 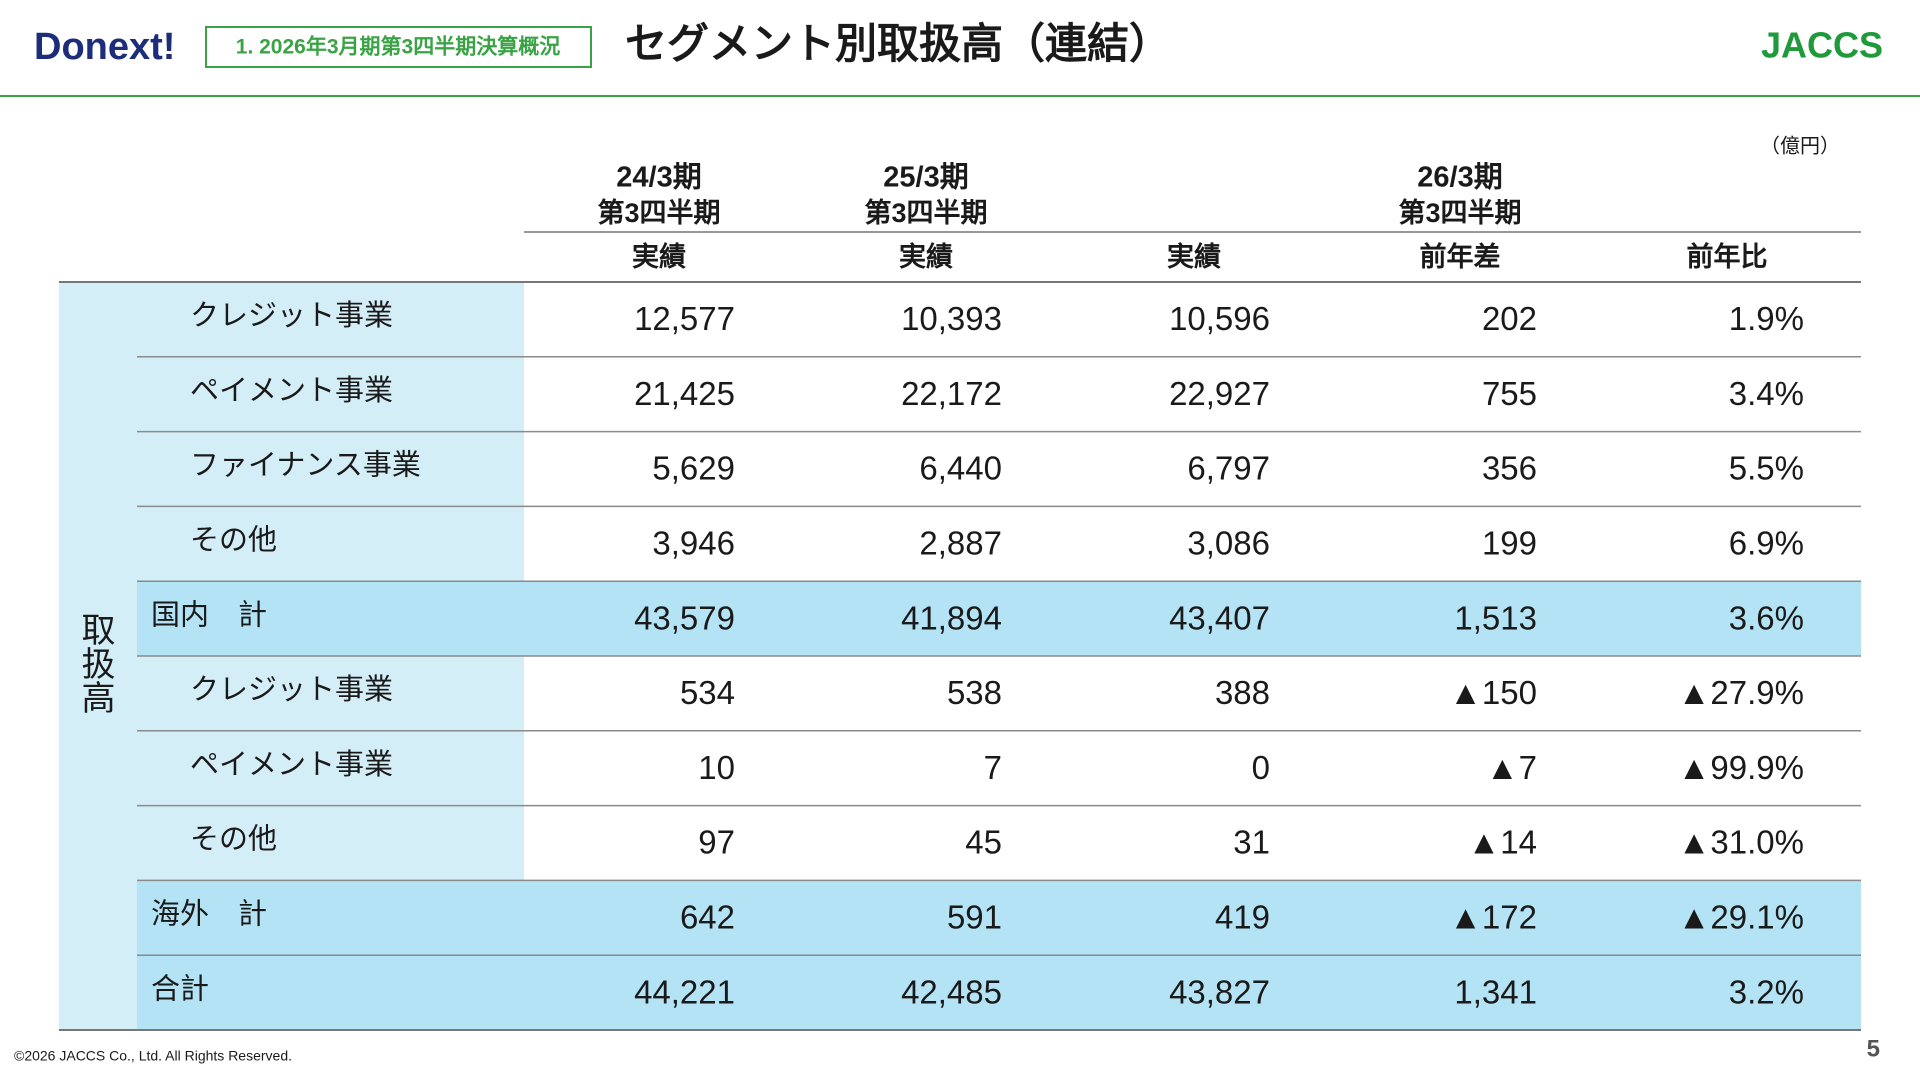 What do you see at coordinates (960, 543) in the screenshot?
I see `cell: 2,887` at bounding box center [960, 543].